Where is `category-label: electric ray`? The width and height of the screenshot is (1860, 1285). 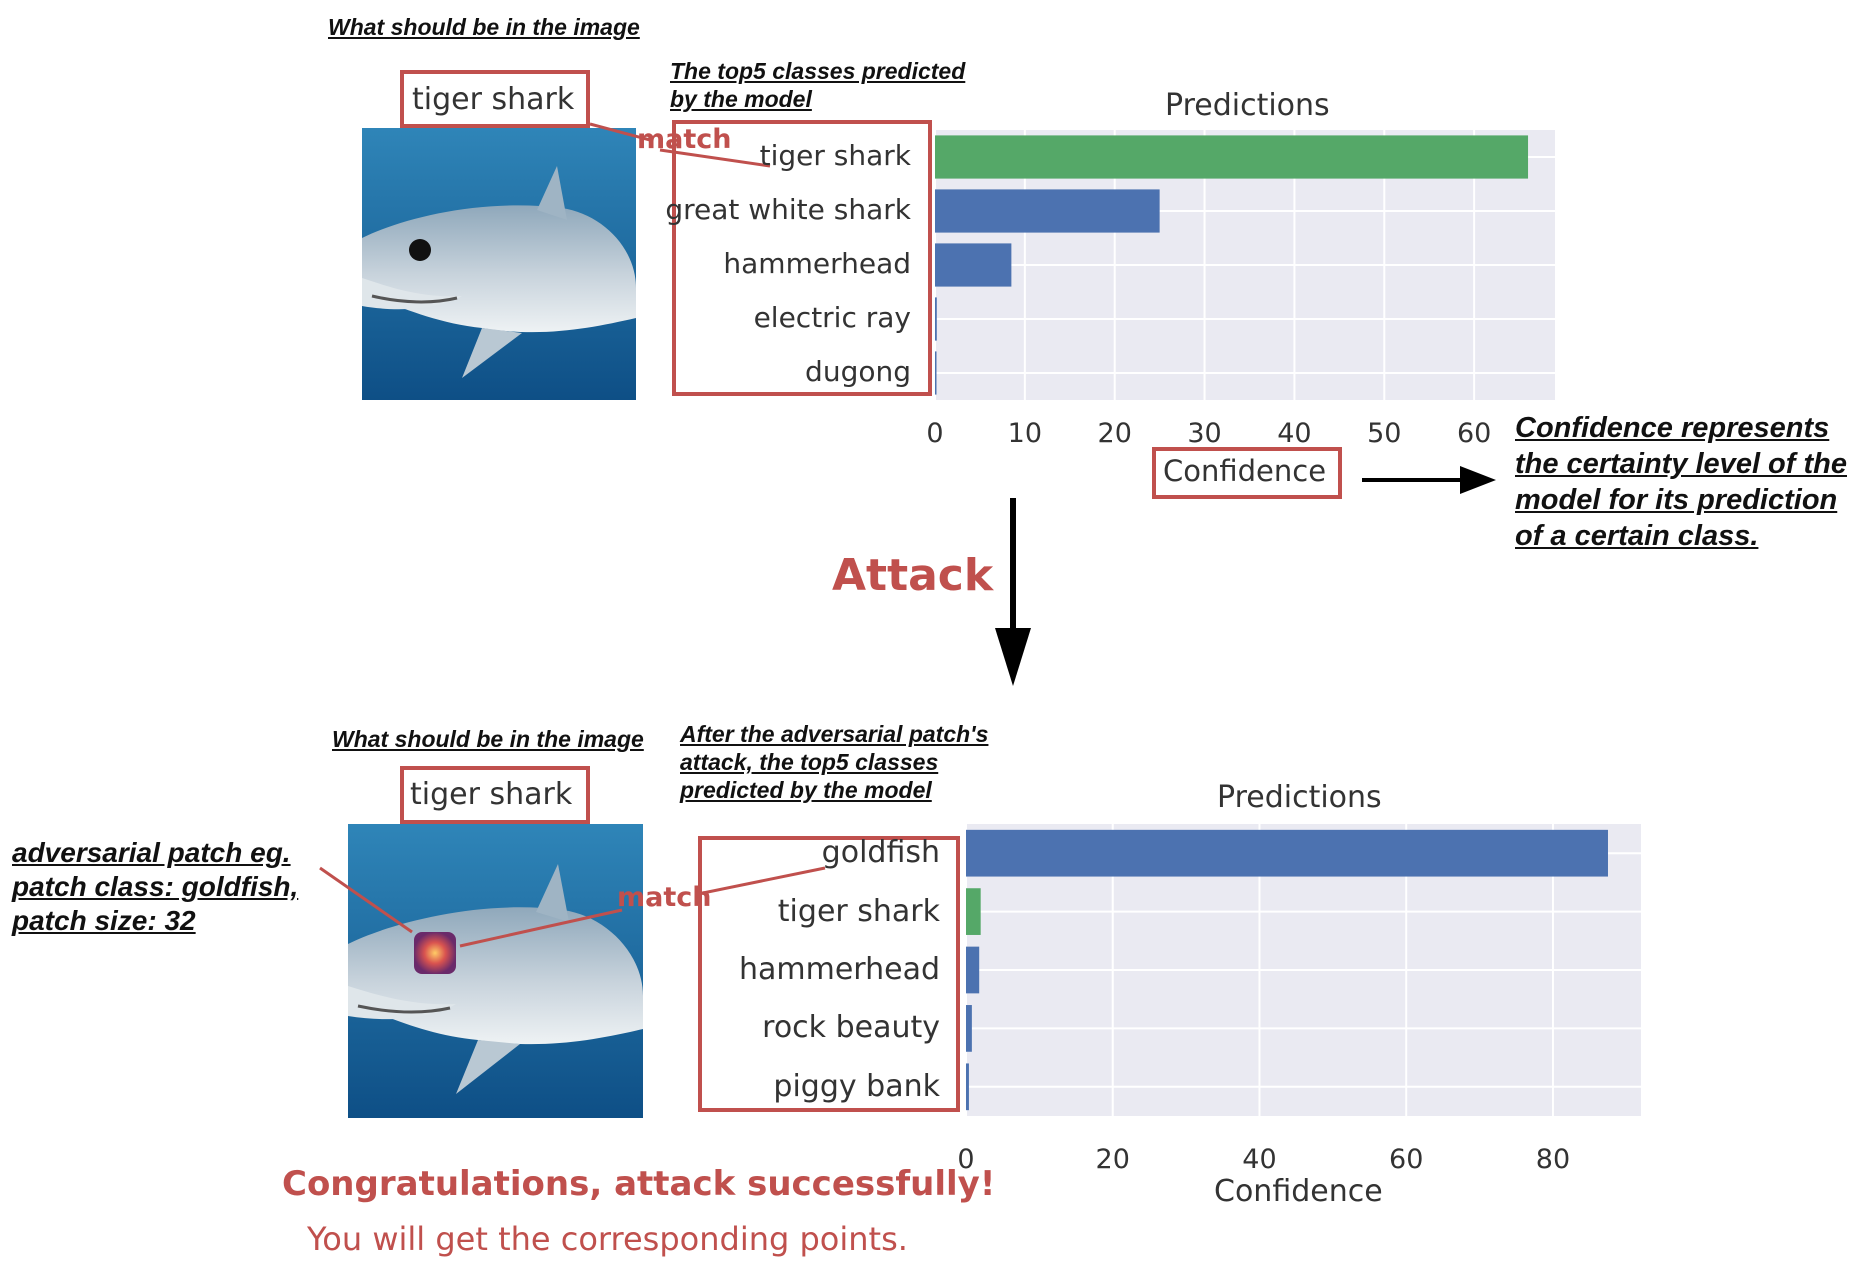 category-label: electric ray is located at coordinates (832, 317).